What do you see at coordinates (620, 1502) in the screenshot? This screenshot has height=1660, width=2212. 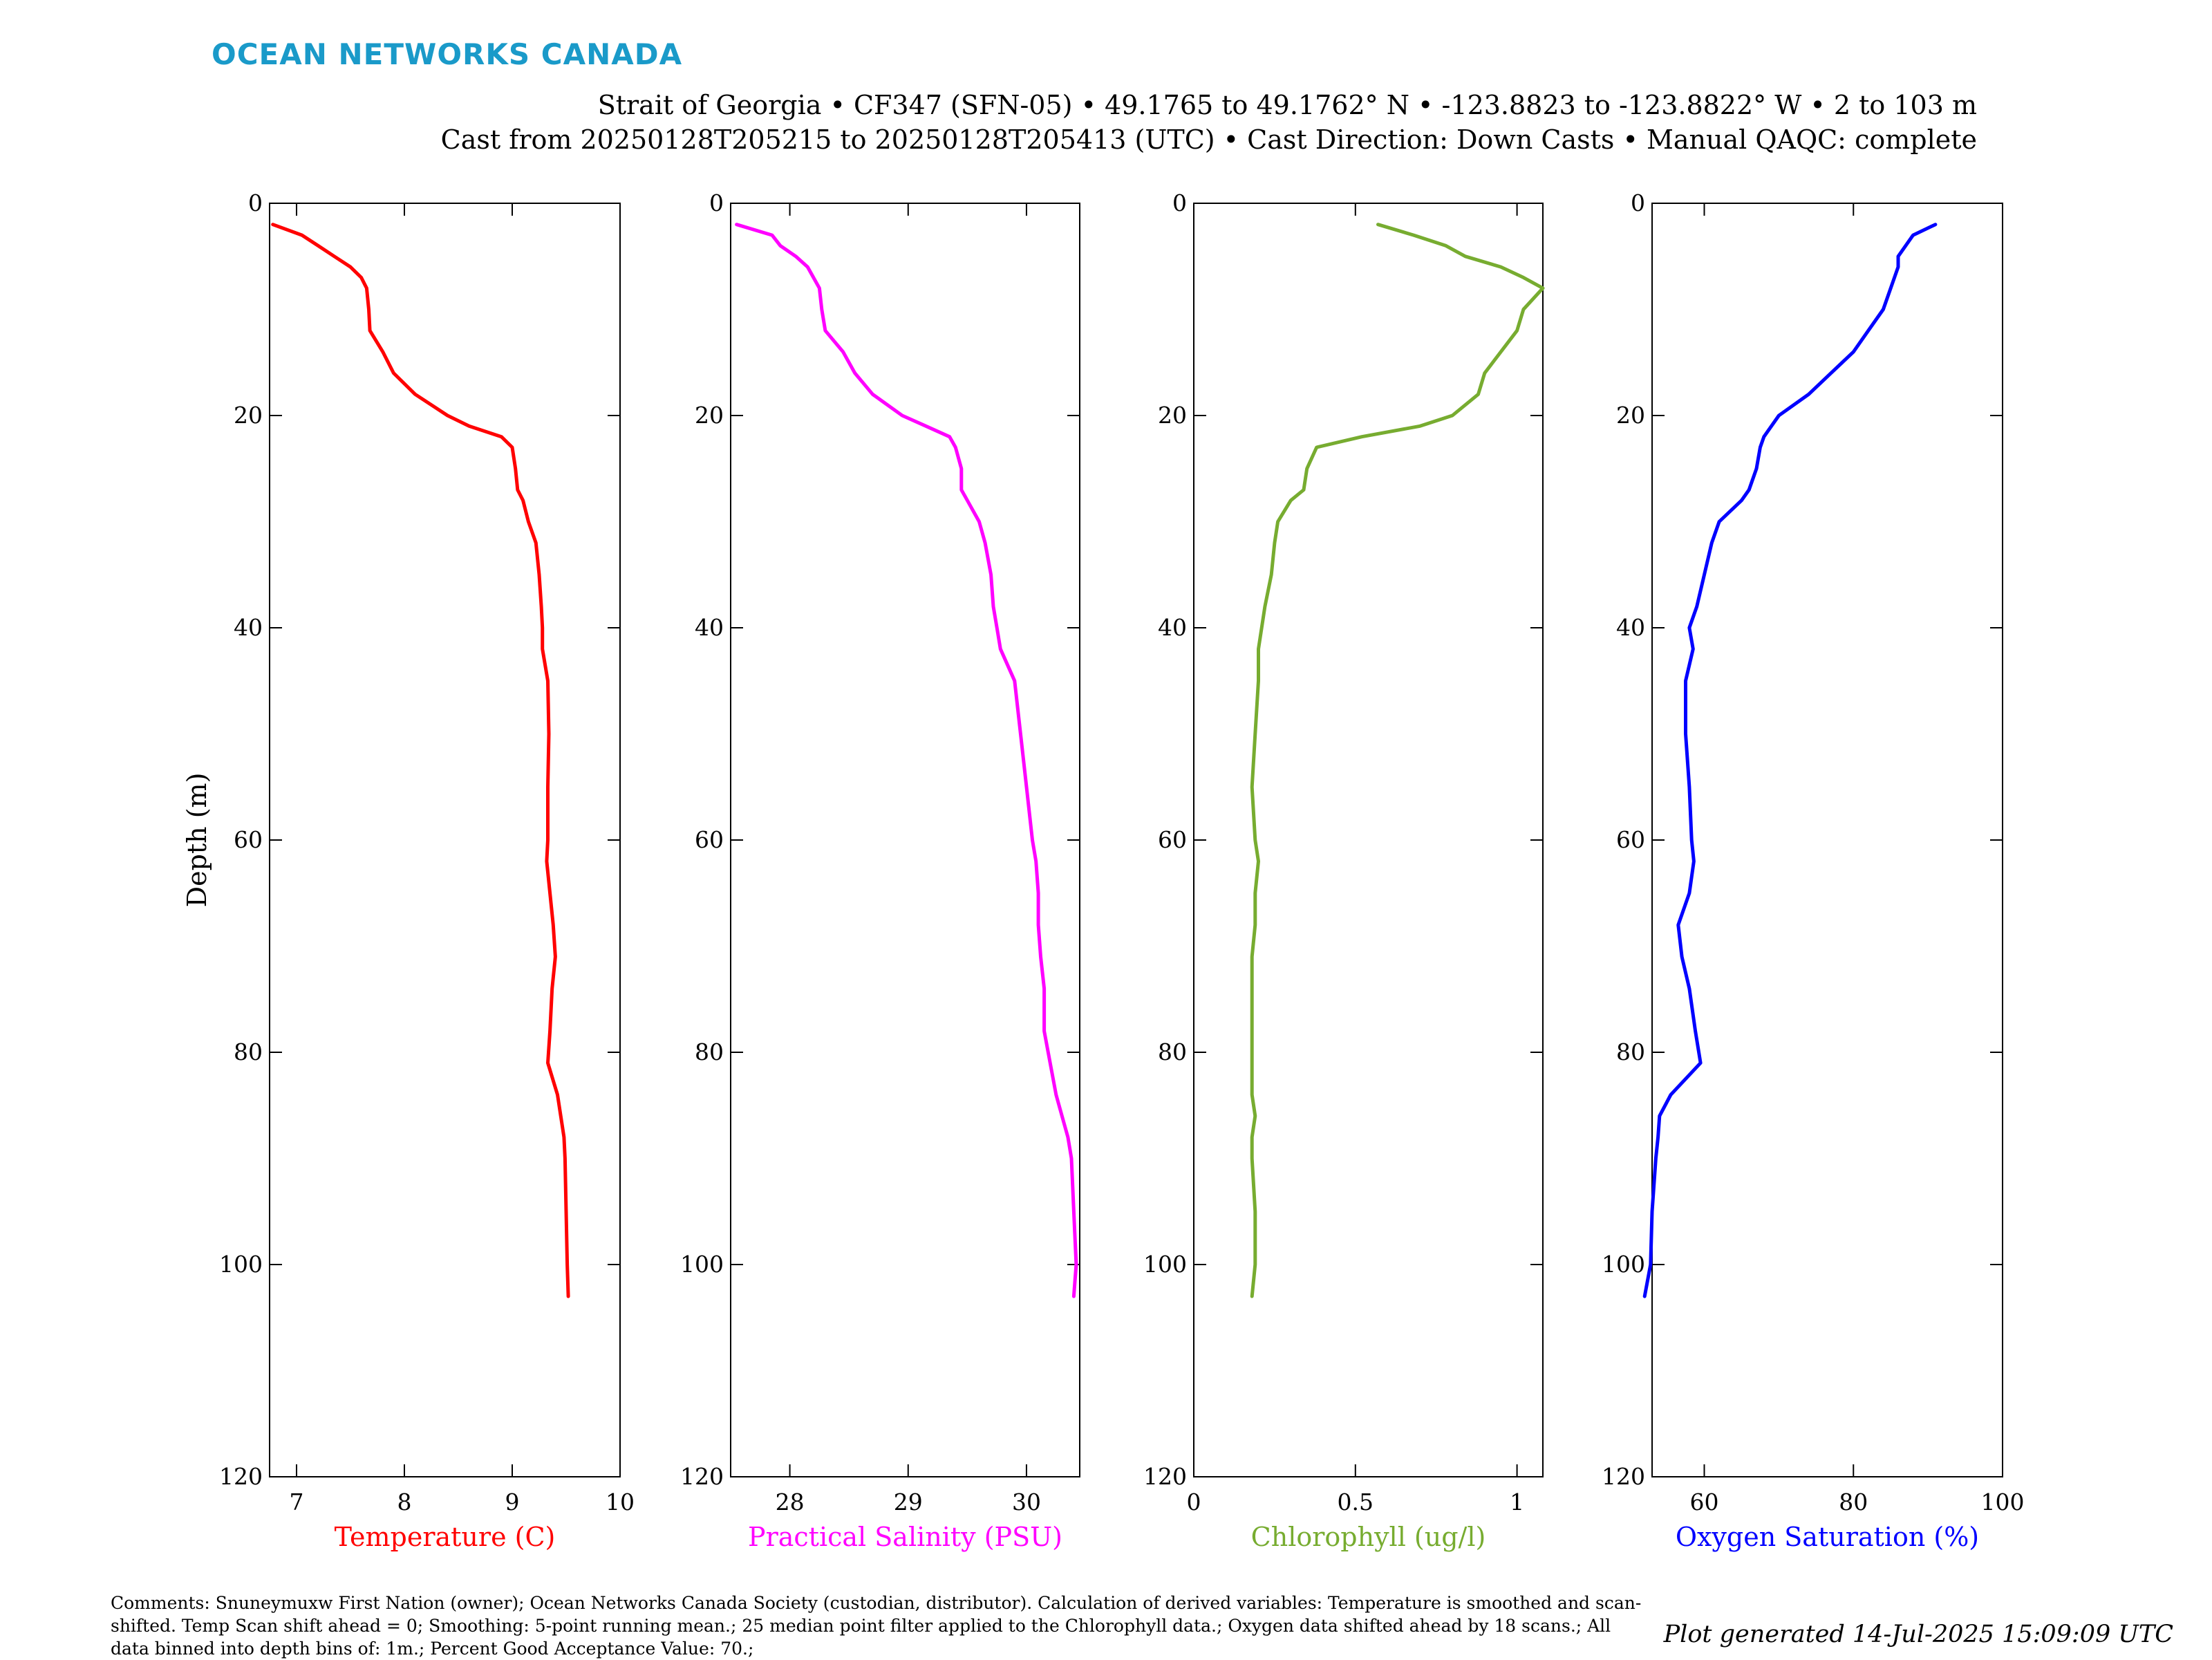 I see `x-tick-label: 10` at bounding box center [620, 1502].